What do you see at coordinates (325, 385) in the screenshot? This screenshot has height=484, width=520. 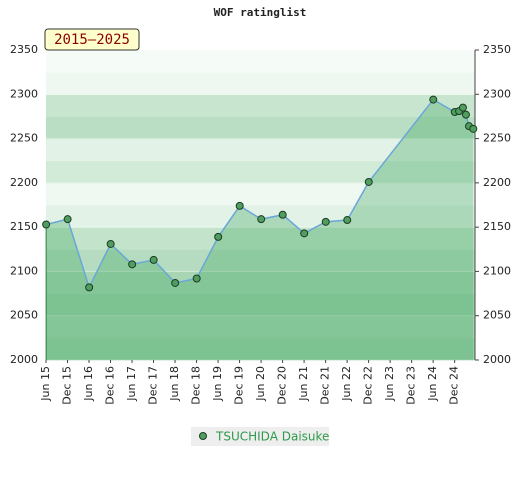 I see `x-tick-label: Dec 21` at bounding box center [325, 385].